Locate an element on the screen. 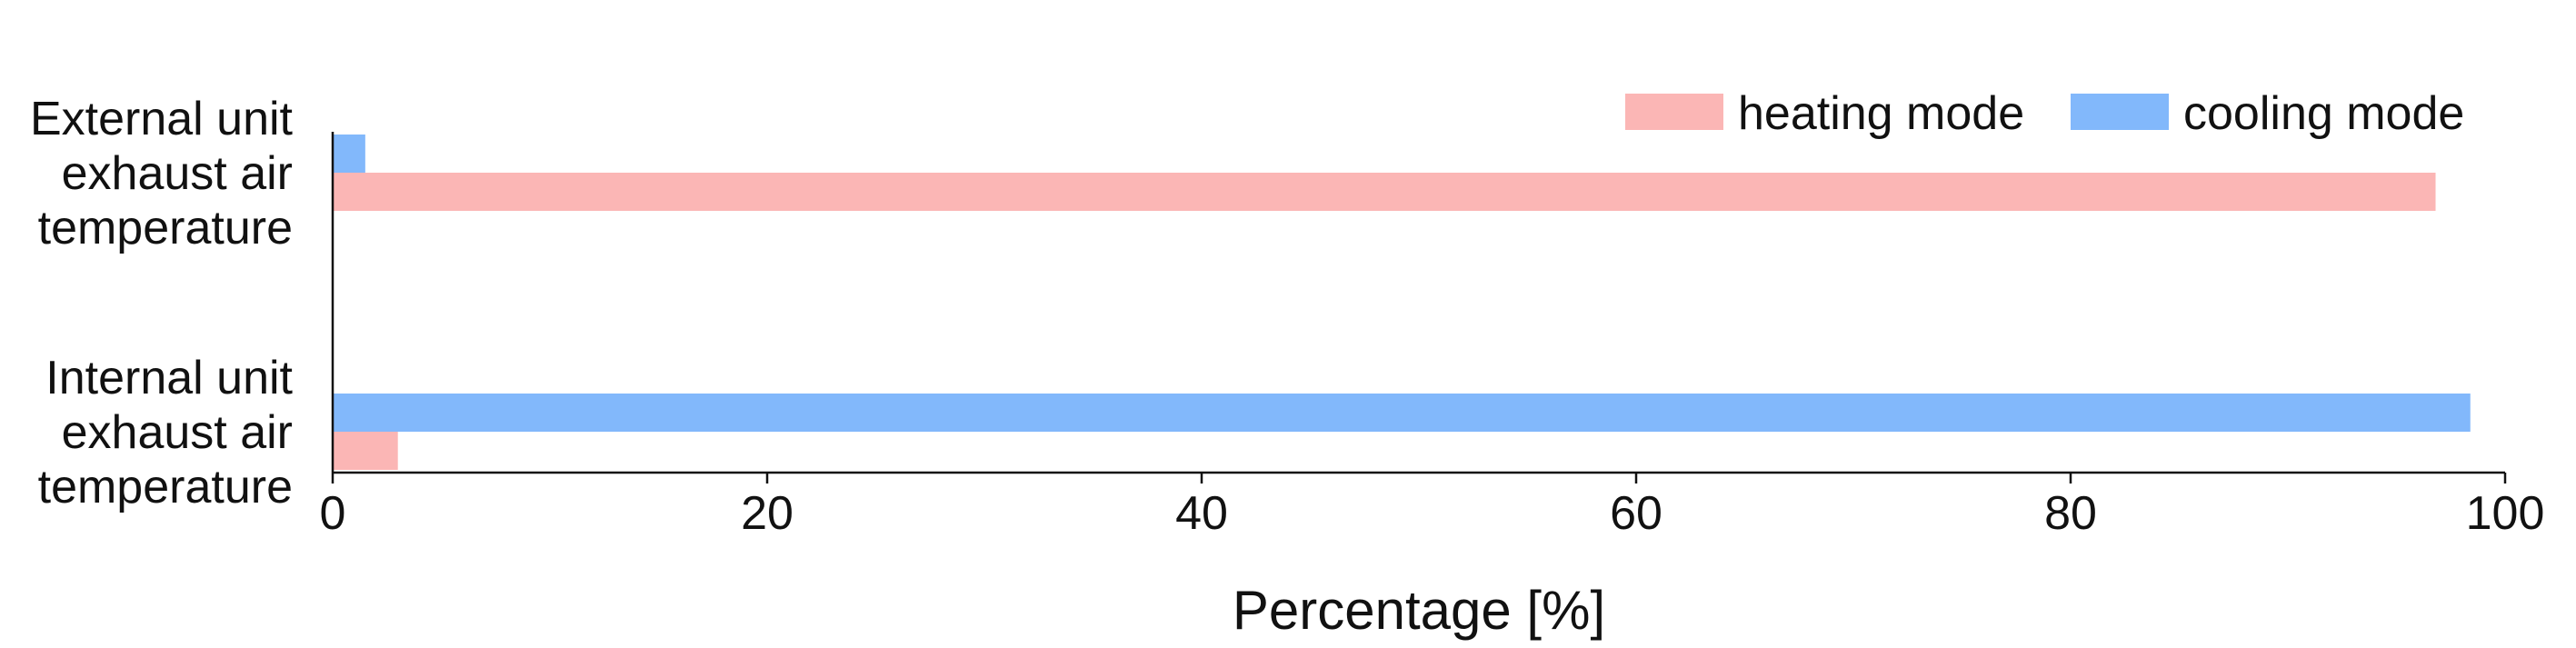 This screenshot has height=648, width=2576. category-label-line: Internal unit is located at coordinates (169, 378).